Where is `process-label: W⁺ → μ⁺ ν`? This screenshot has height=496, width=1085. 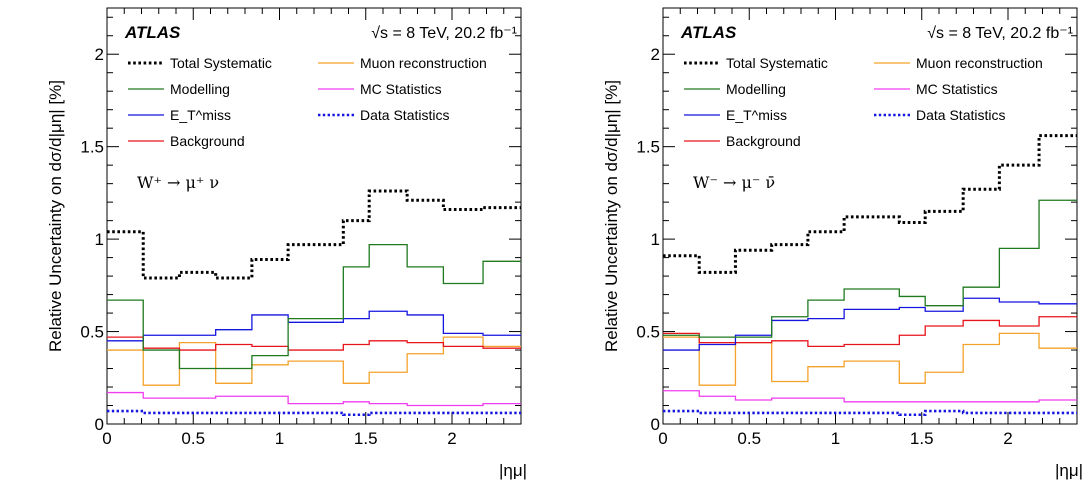
process-label: W⁺ → μ⁺ ν is located at coordinates (178, 182).